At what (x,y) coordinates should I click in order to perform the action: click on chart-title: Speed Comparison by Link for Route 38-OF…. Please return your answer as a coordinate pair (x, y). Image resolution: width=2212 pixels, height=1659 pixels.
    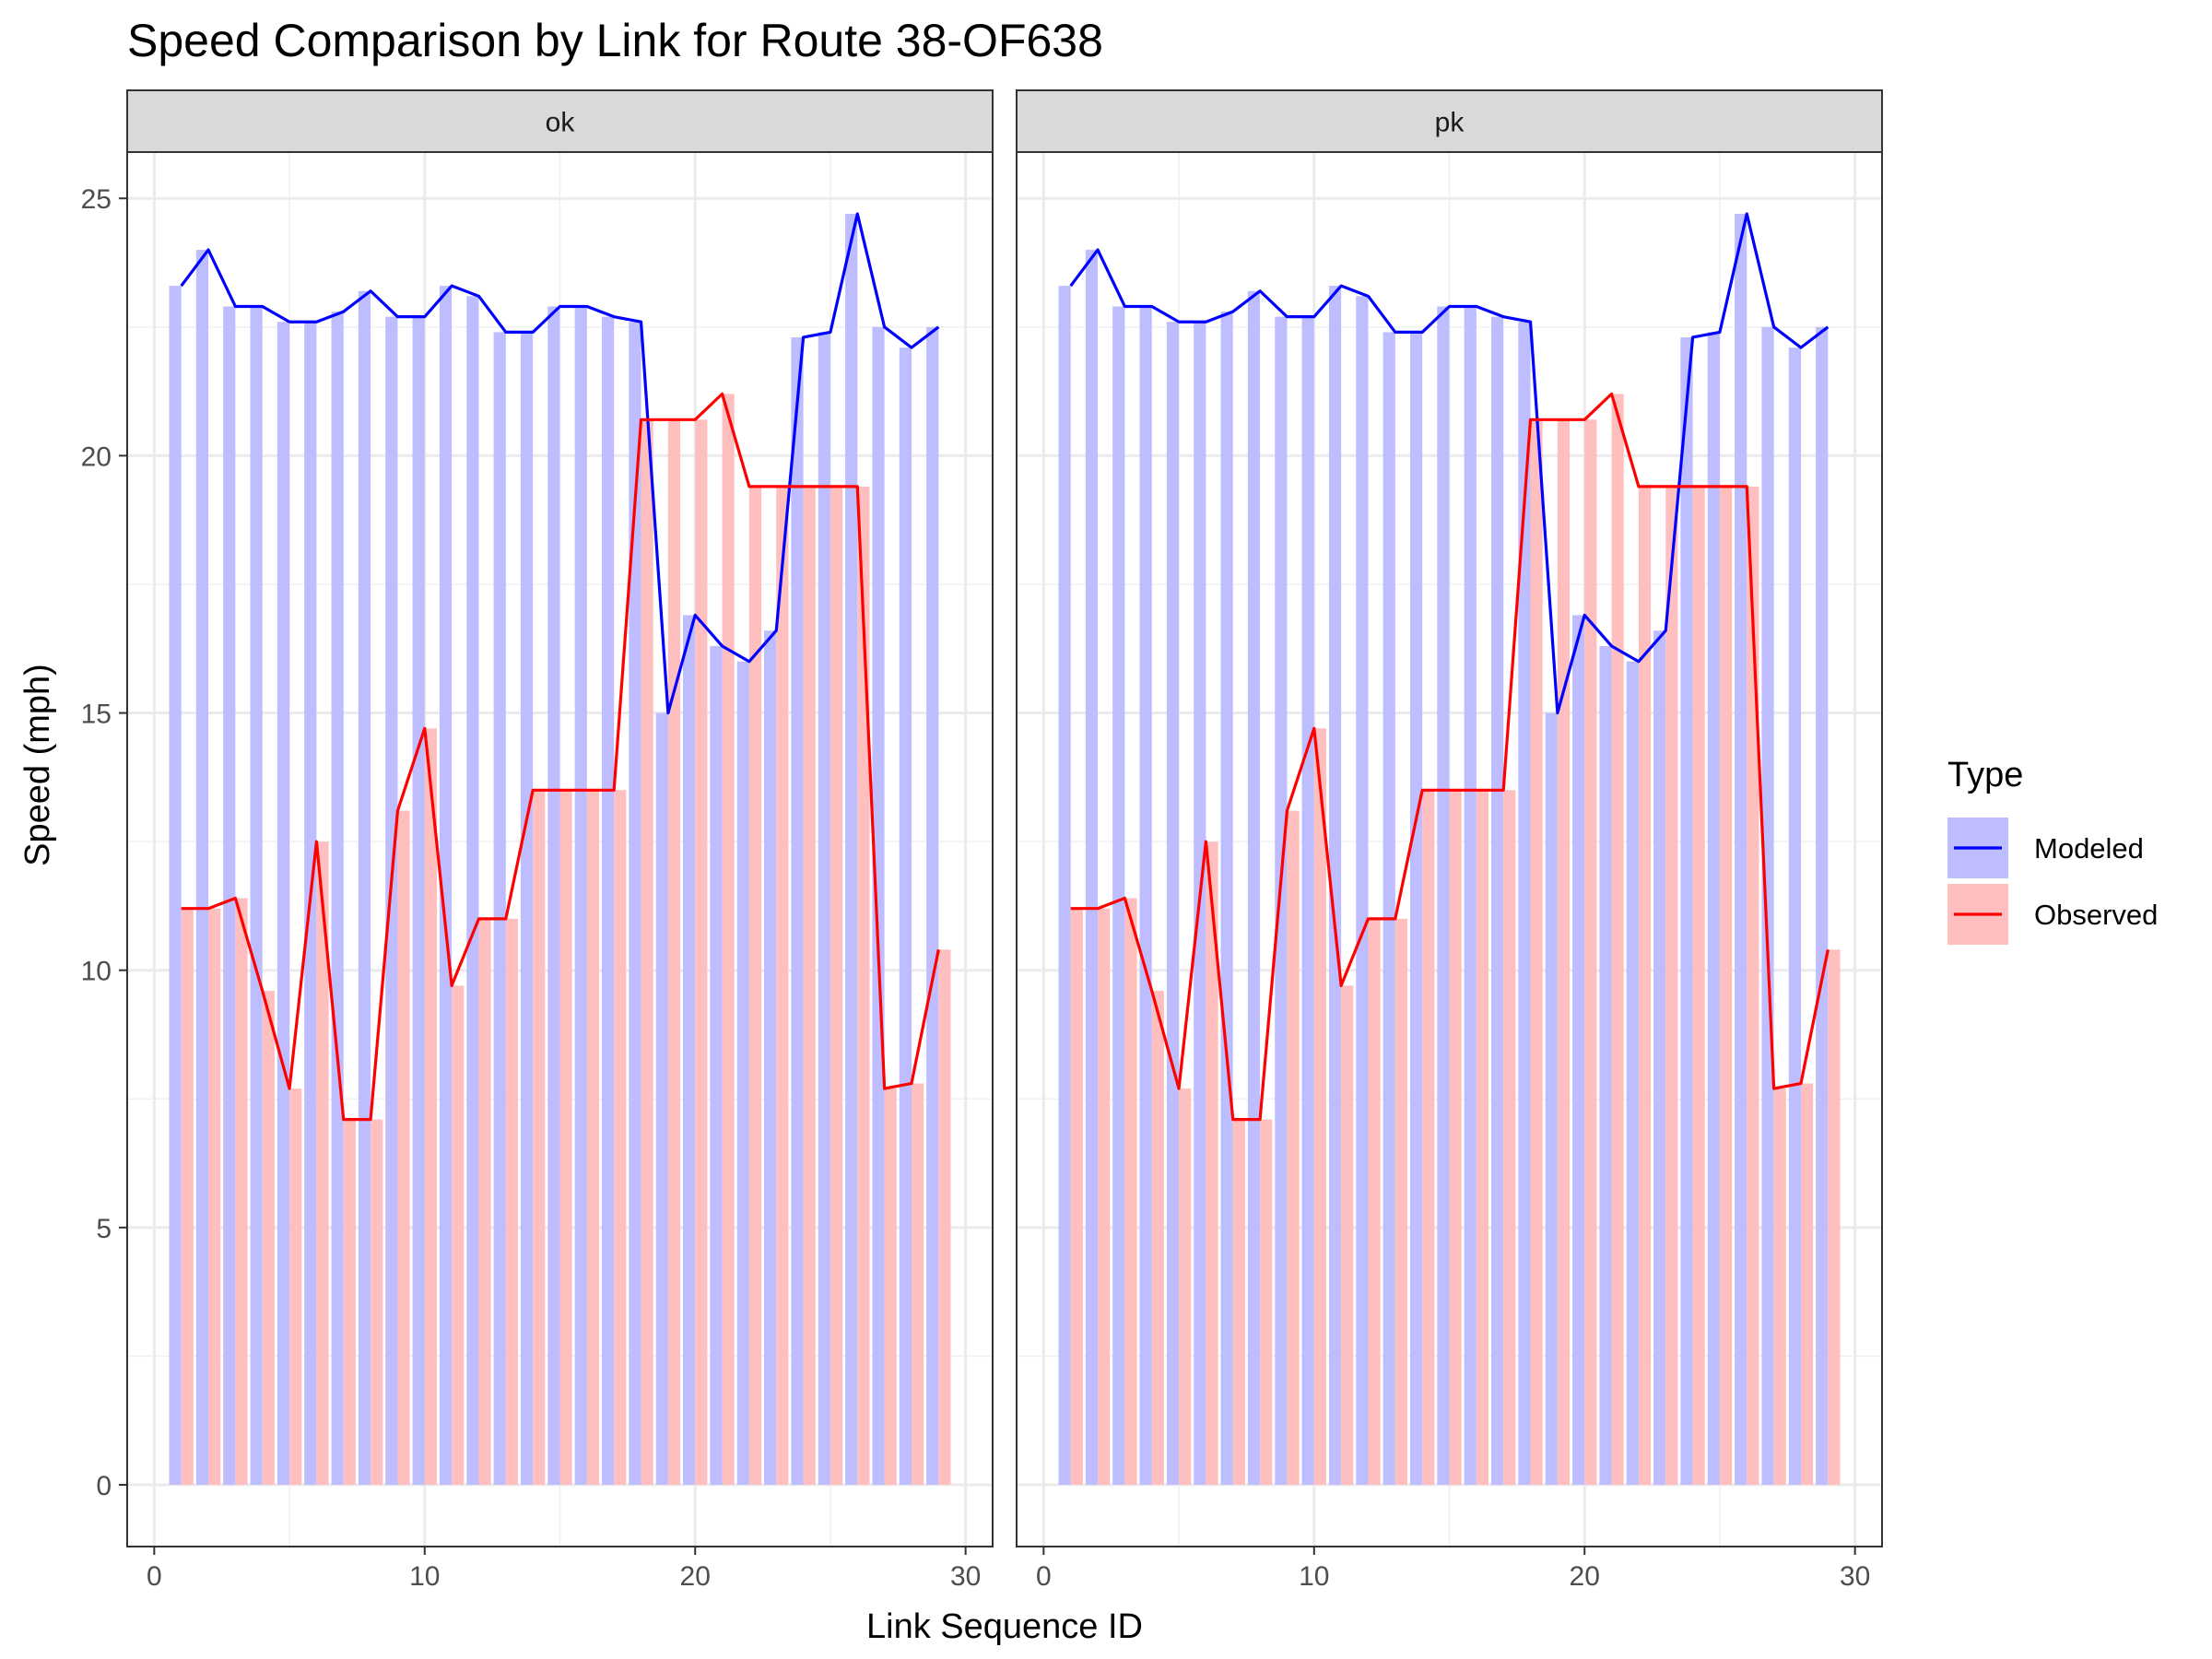
    Looking at the image, I should click on (615, 40).